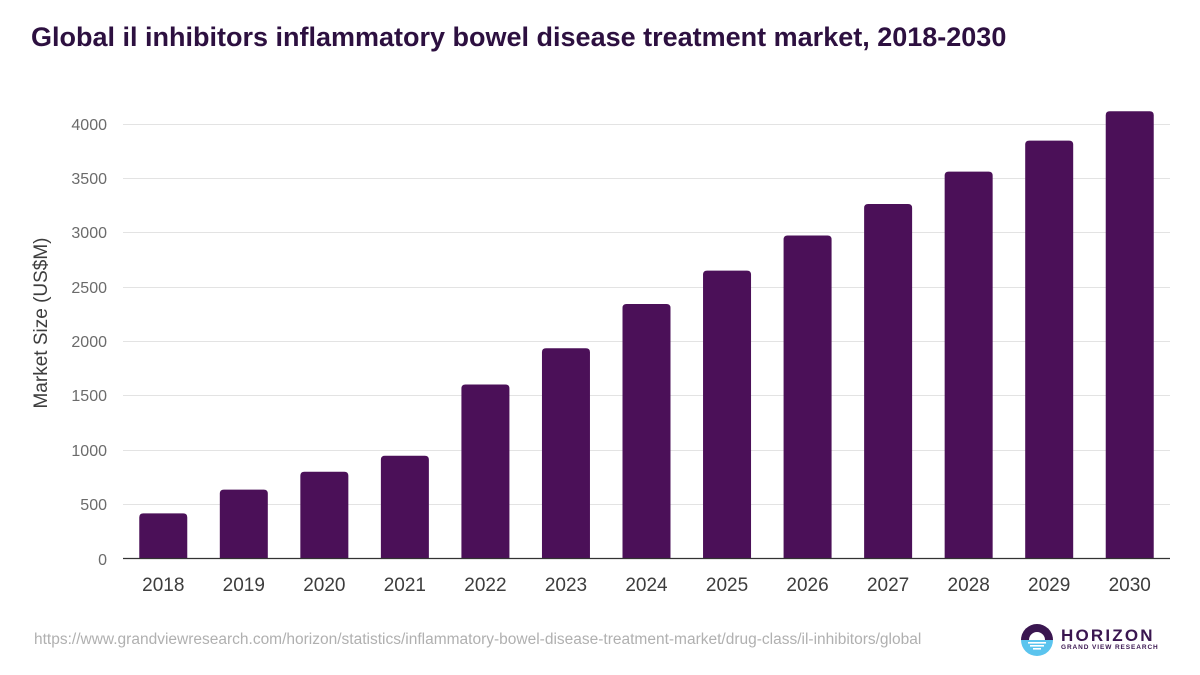 This screenshot has width=1200, height=675. Describe the element at coordinates (89, 125) in the screenshot. I see `y-tick-label: 4000` at that location.